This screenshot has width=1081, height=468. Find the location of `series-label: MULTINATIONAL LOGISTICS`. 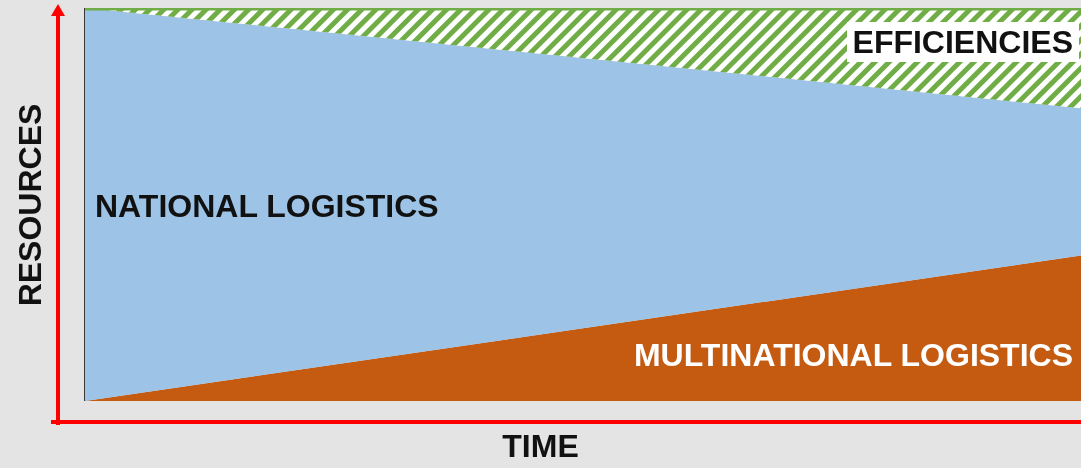

series-label: MULTINATIONAL LOGISTICS is located at coordinates (853, 355).